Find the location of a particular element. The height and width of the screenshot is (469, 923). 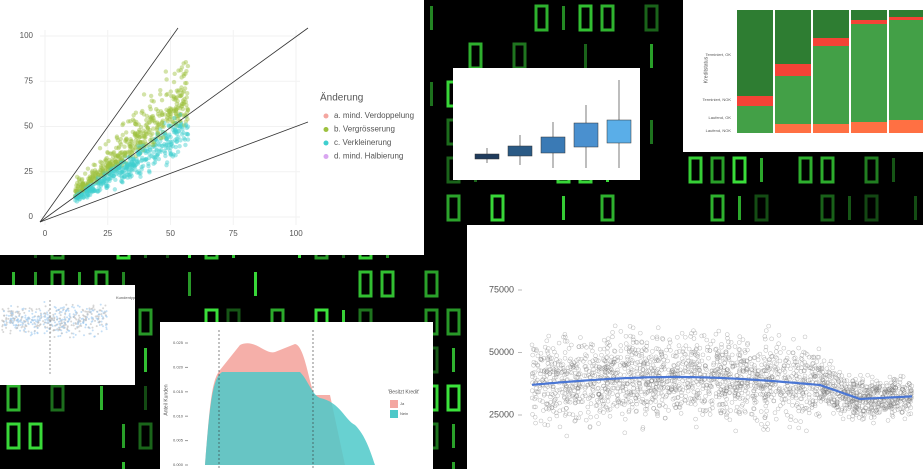

y-tick-label: Terminiert, OK is located at coordinates (718, 54).